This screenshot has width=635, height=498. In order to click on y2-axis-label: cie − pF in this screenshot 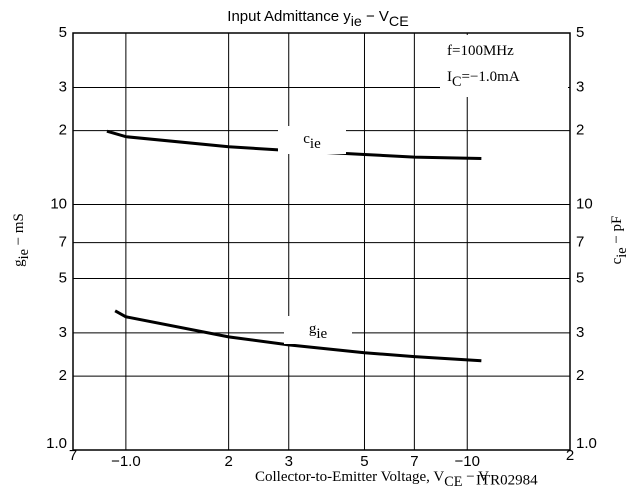, I will do `click(619, 240)`.